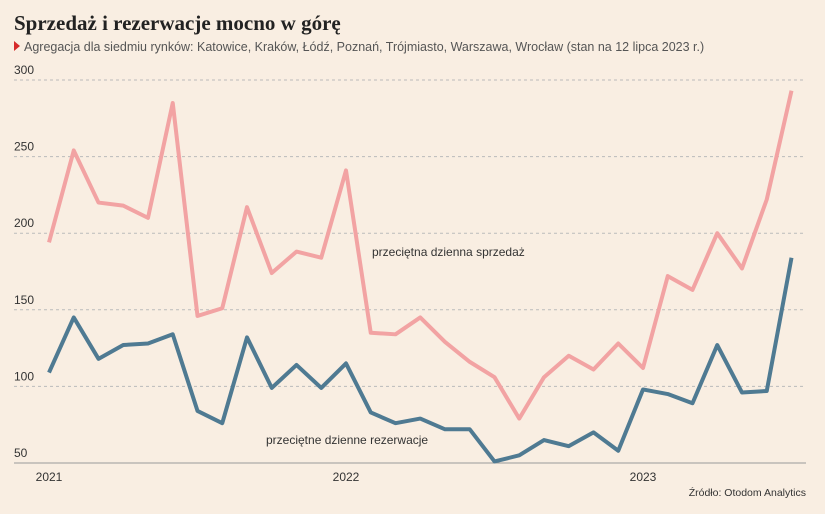 The height and width of the screenshot is (514, 825). What do you see at coordinates (24, 376) in the screenshot?
I see `y-tick-label: 100` at bounding box center [24, 376].